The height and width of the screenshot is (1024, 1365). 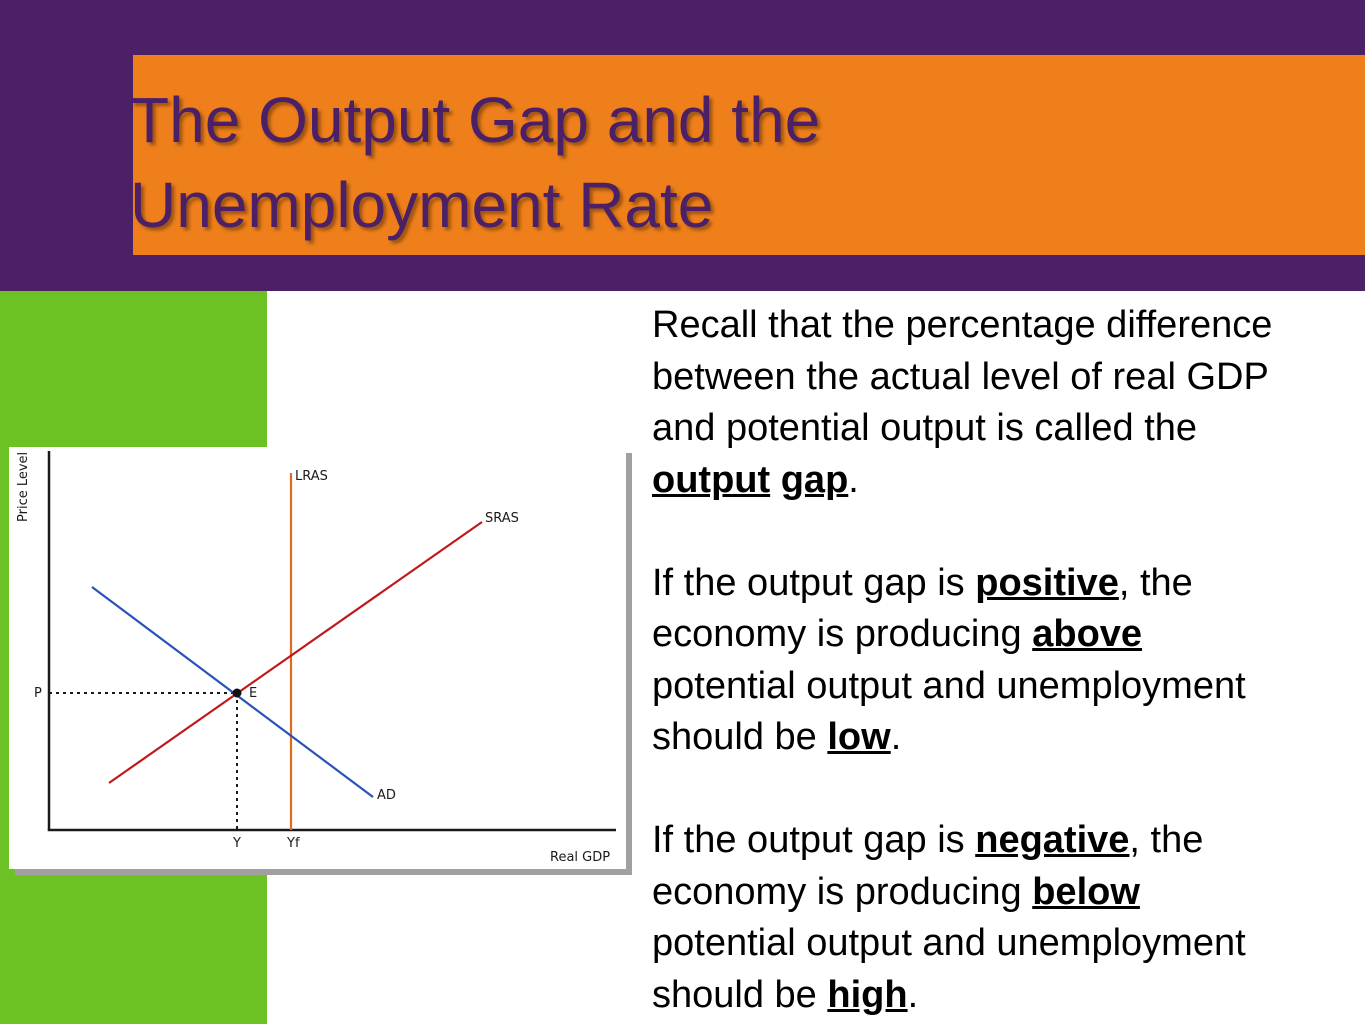 What do you see at coordinates (1086, 891) in the screenshot?
I see `keyword-below: below` at bounding box center [1086, 891].